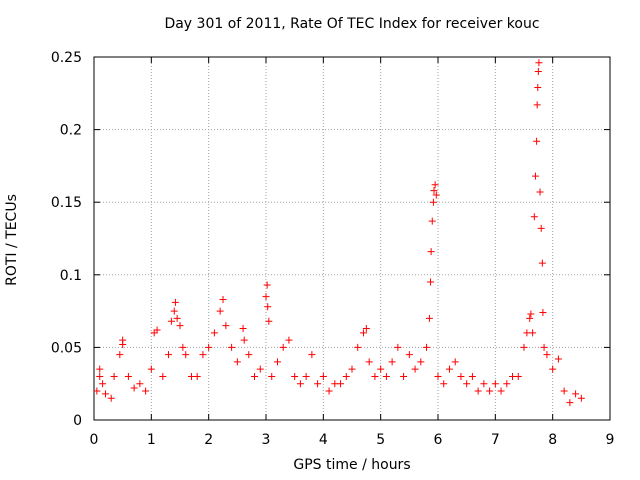  I want to click on x-tick-label: 8, so click(552, 440).